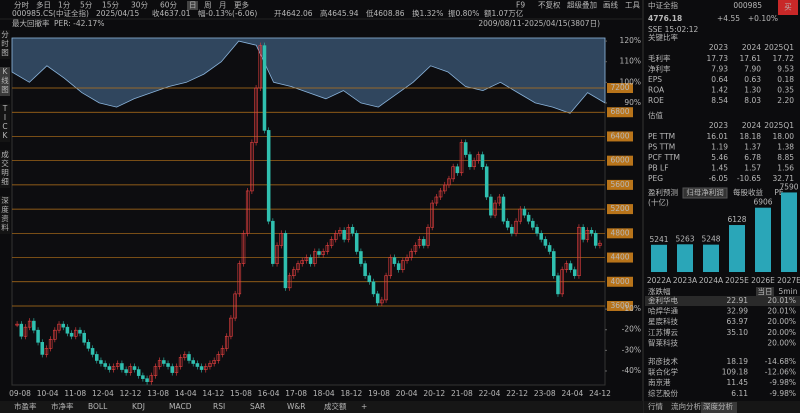 The height and width of the screenshot is (413, 800). What do you see at coordinates (748, 192) in the screenshot?
I see `forecast-button-label: 每股收益` at bounding box center [748, 192].